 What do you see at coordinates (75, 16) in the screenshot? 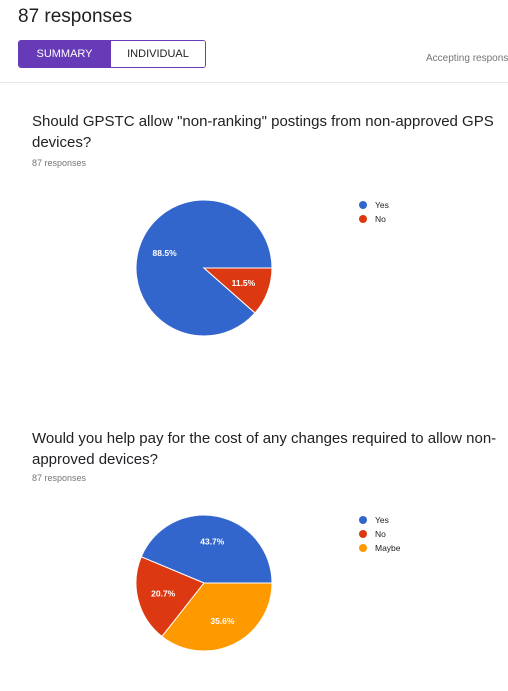
I see `page-title: 87 responses` at bounding box center [75, 16].